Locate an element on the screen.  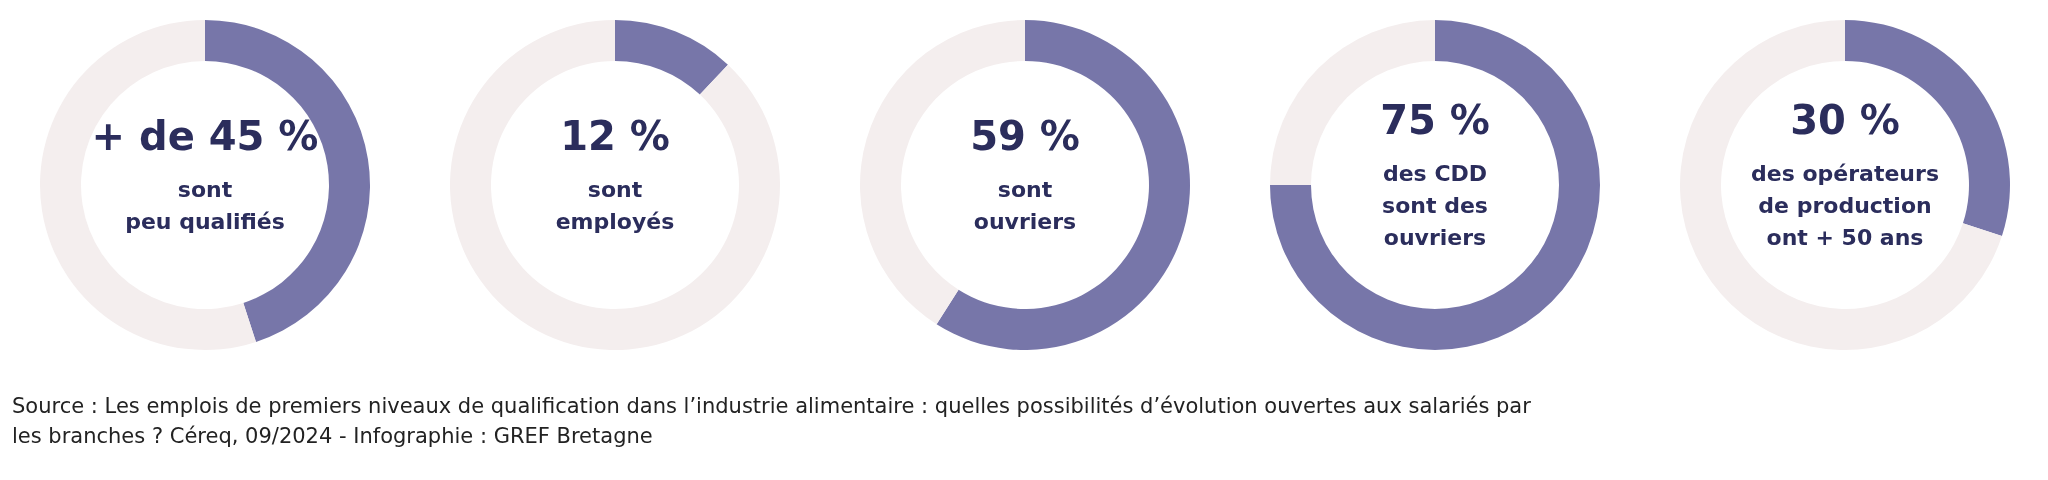
text: de production is located at coordinates (1845, 205).